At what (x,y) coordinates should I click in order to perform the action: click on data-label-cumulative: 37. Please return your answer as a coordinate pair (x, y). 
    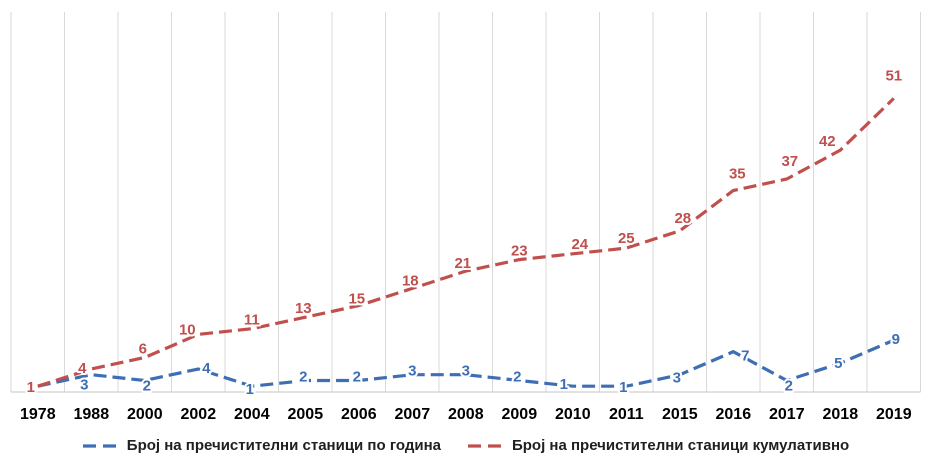
    Looking at the image, I should click on (789, 161).